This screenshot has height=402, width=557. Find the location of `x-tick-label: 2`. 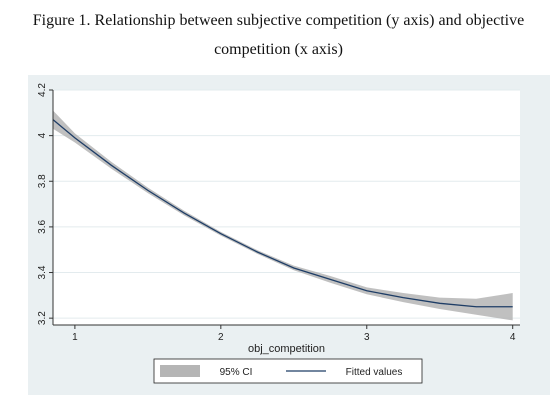

x-tick-label: 2 is located at coordinates (221, 337).